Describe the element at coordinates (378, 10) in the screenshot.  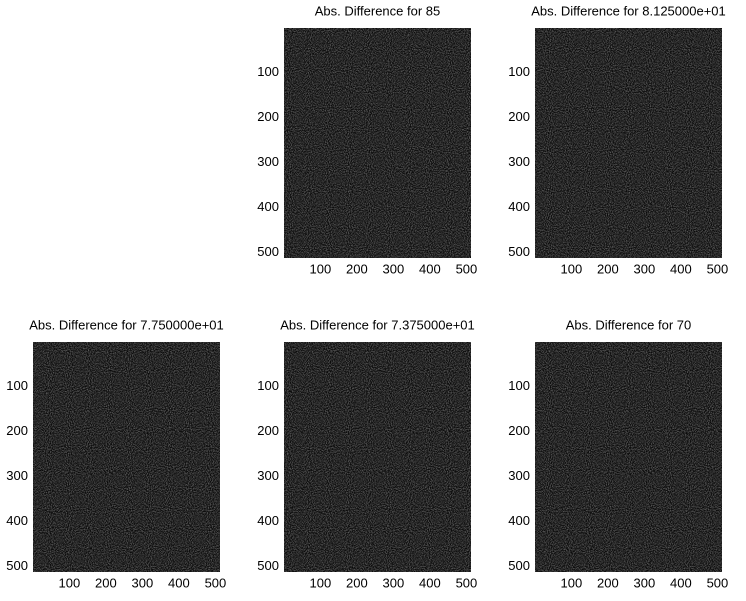
I see `axes-title: Abs. Difference for 85` at that location.